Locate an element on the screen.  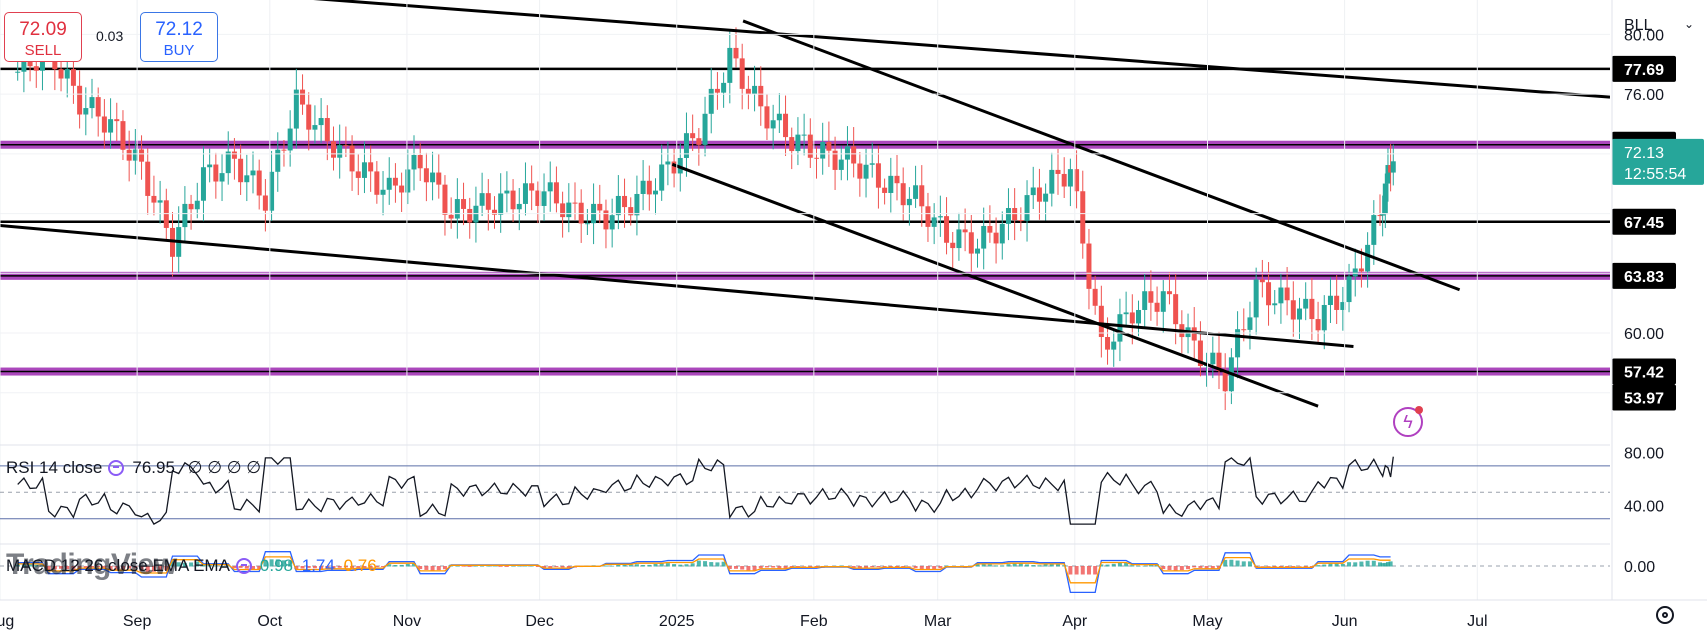
flash-icon: ϟ is located at coordinates (1408, 421).